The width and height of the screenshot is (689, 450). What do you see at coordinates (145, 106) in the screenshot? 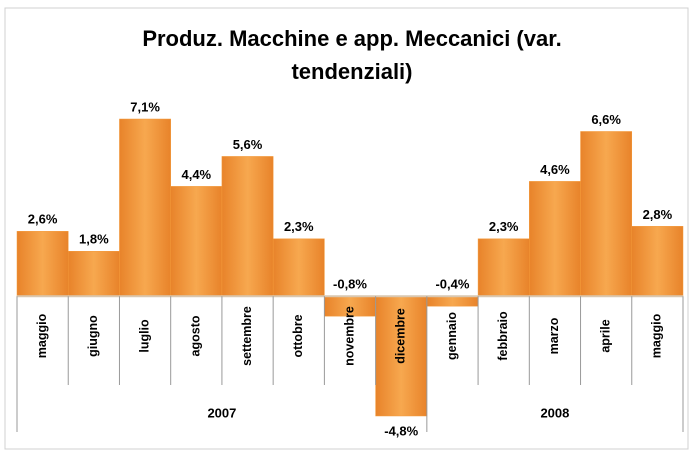
I see `data-label: 7,1%` at bounding box center [145, 106].